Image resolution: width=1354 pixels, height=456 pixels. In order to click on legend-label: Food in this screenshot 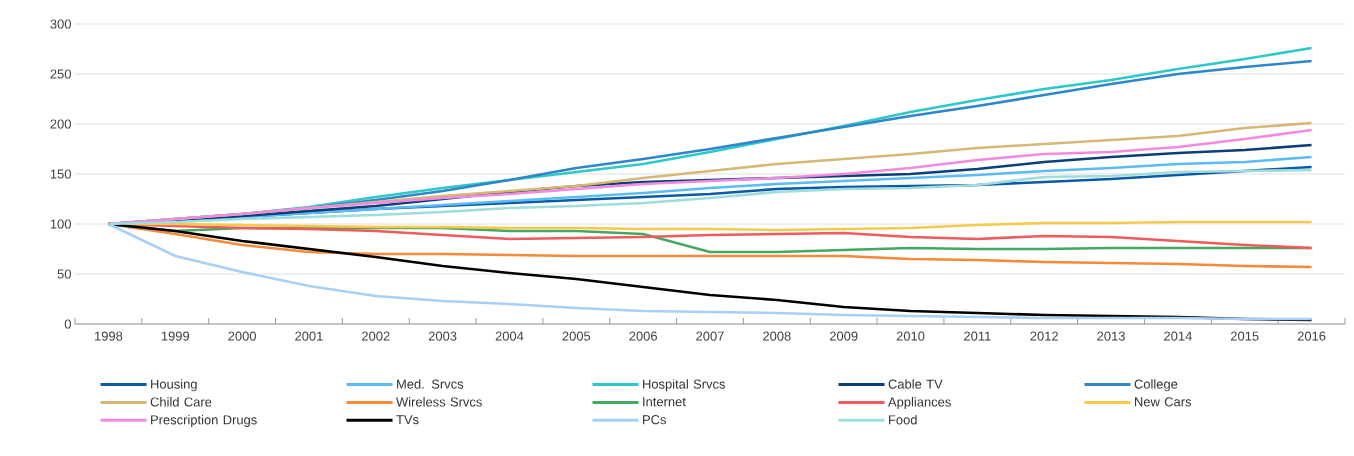, I will do `click(903, 419)`.